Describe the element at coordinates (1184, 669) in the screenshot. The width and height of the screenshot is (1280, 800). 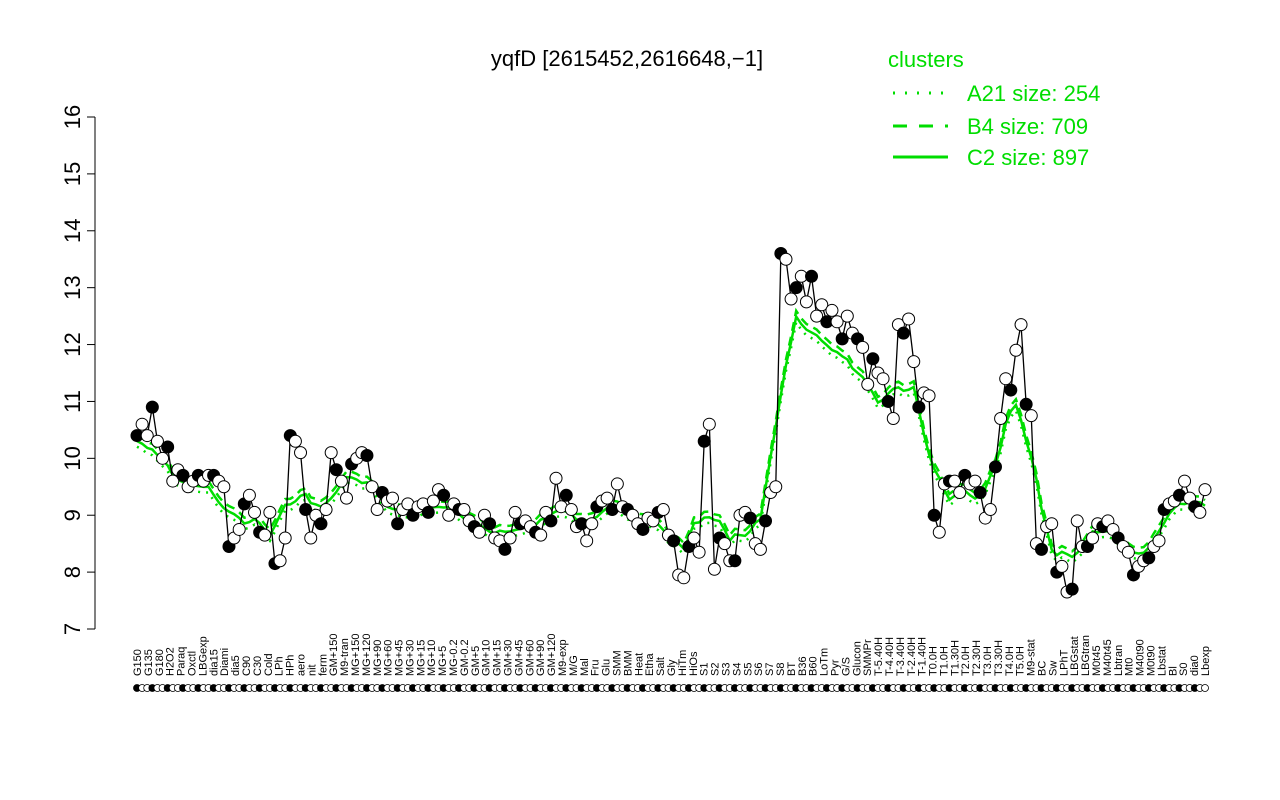
I see `x-tick-label: S0` at that location.